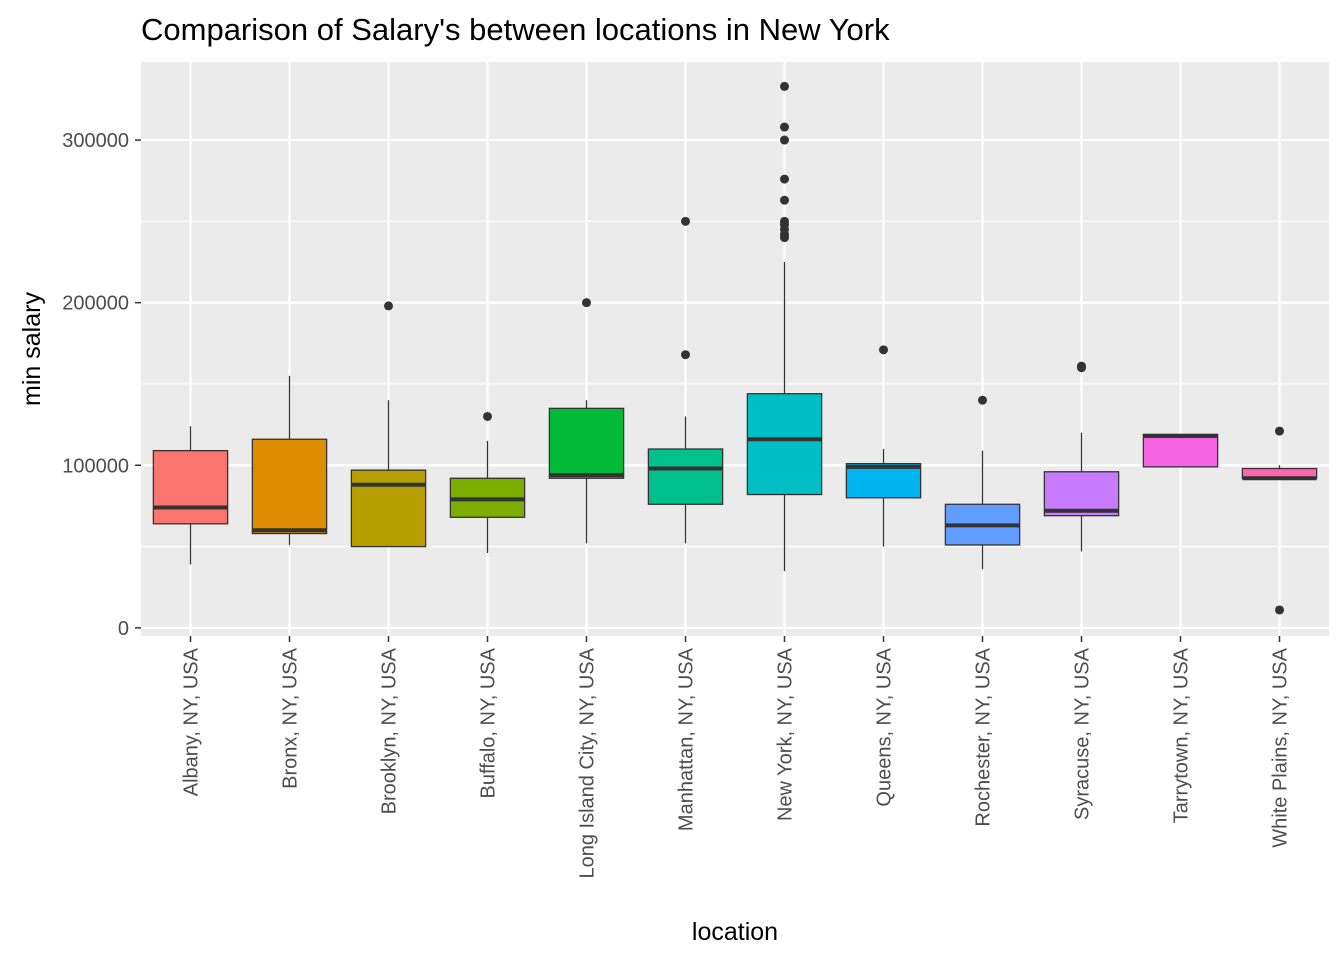  Describe the element at coordinates (1083, 733) in the screenshot. I see `x-tick-label: Syracuse, NY, USA` at that location.